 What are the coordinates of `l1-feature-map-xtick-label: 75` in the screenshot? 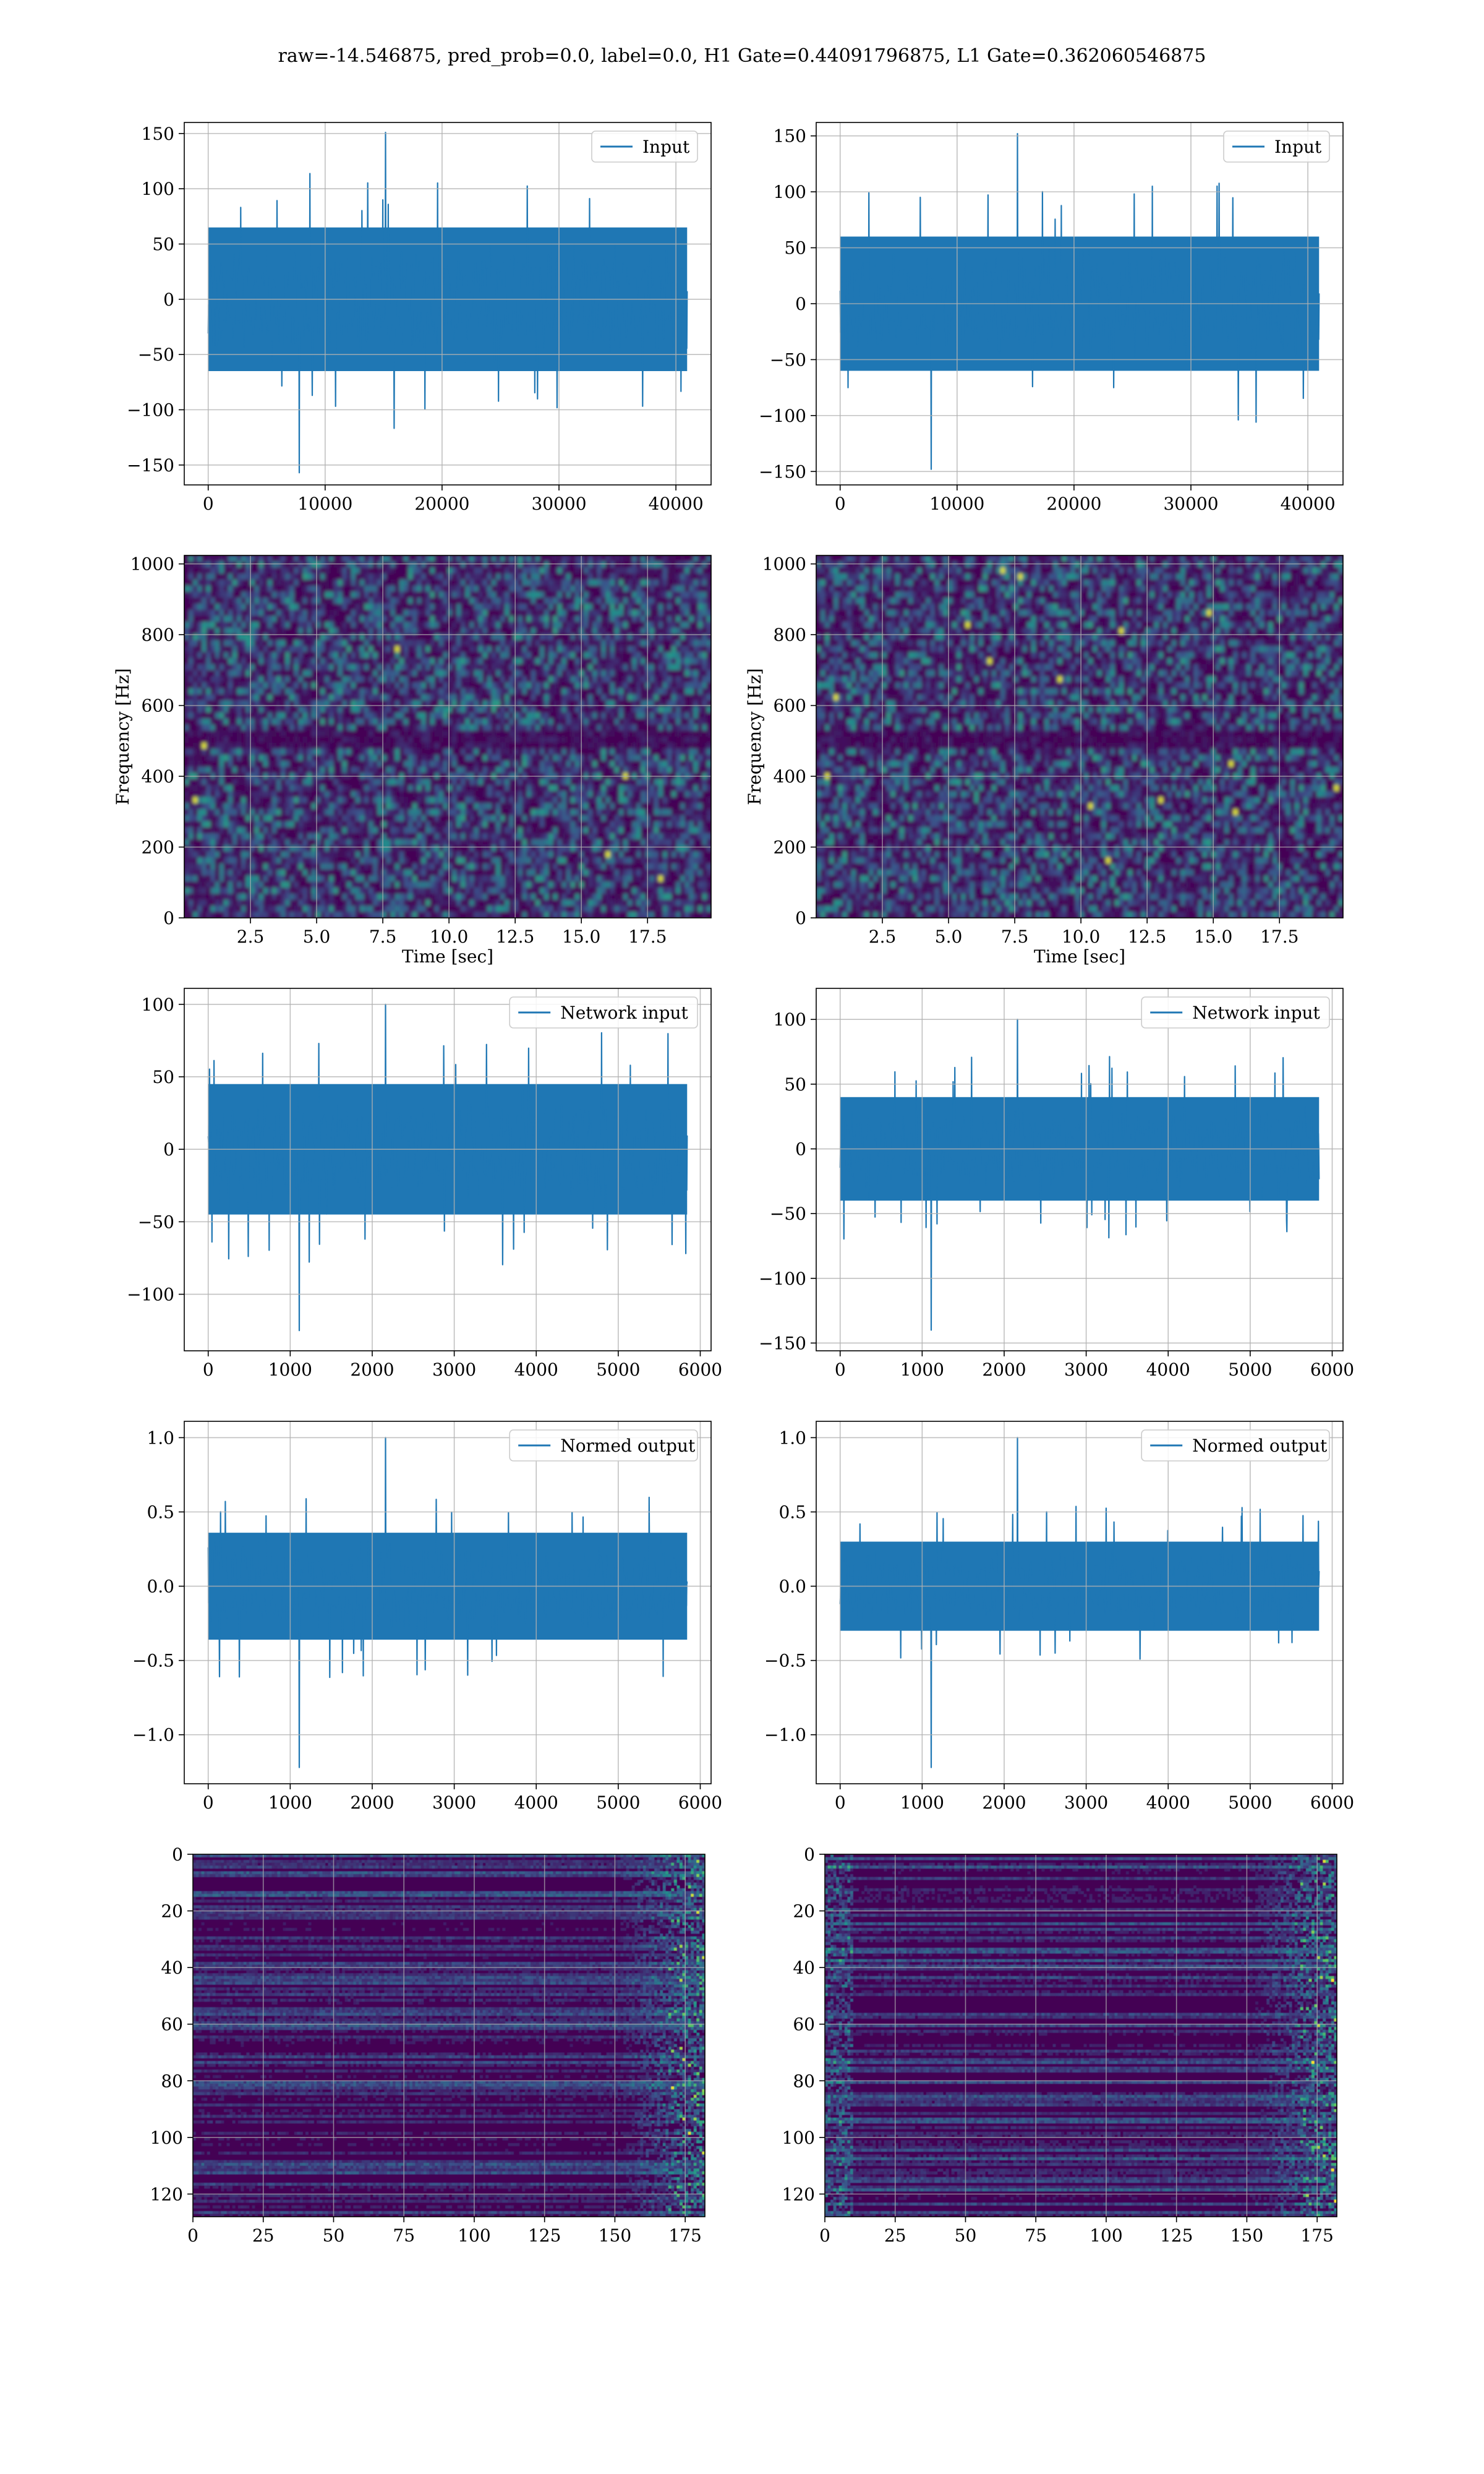 It's located at (1036, 2235).